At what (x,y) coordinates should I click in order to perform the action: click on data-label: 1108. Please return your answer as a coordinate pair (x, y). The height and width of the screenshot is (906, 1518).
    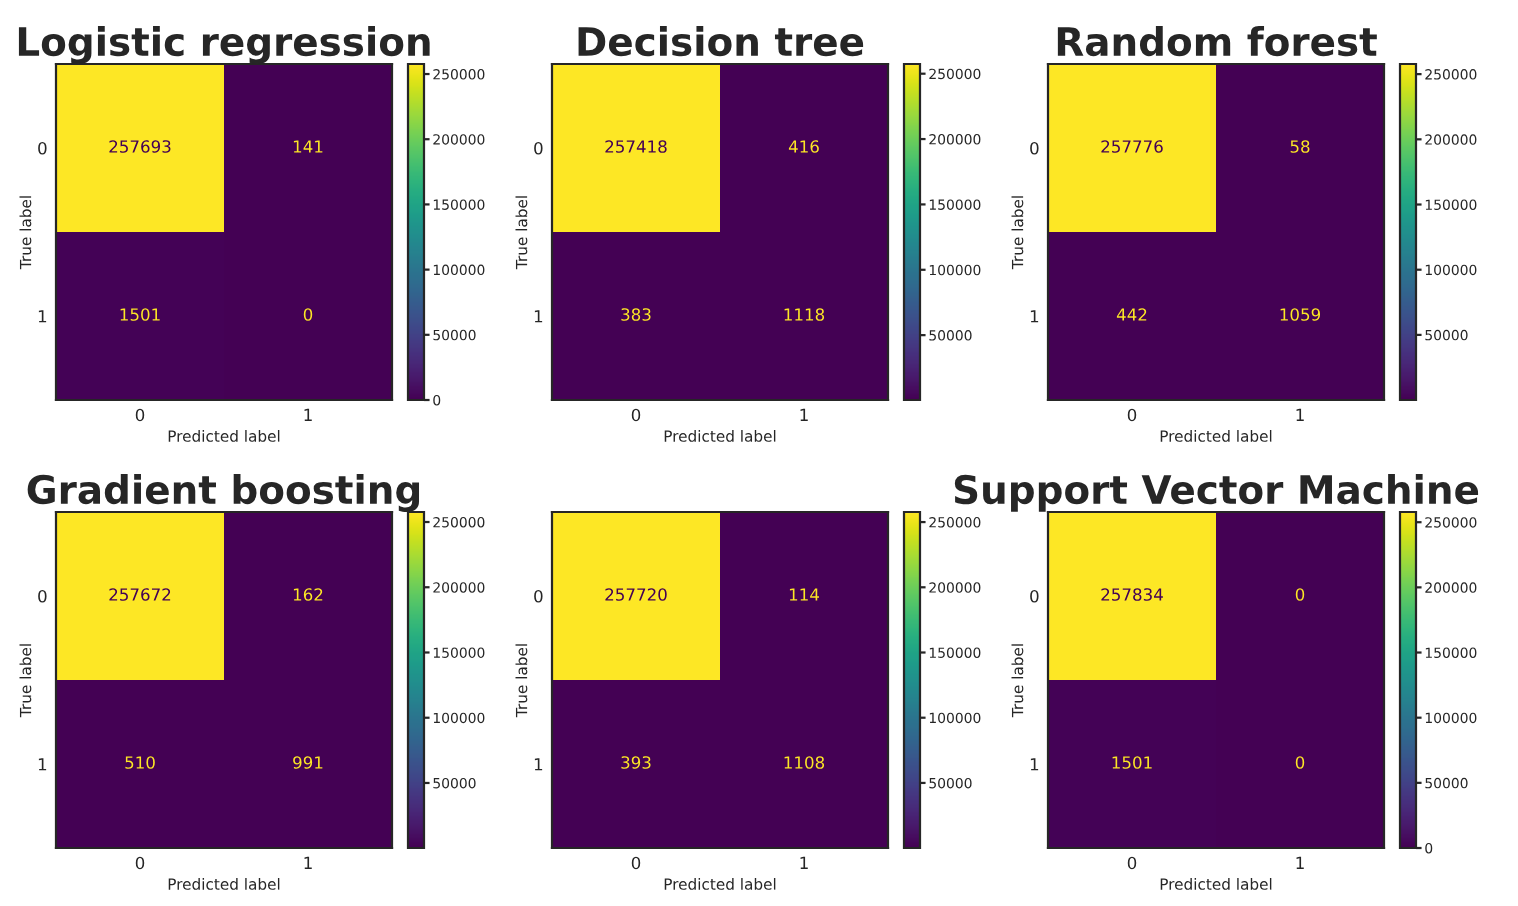
    Looking at the image, I should click on (804, 762).